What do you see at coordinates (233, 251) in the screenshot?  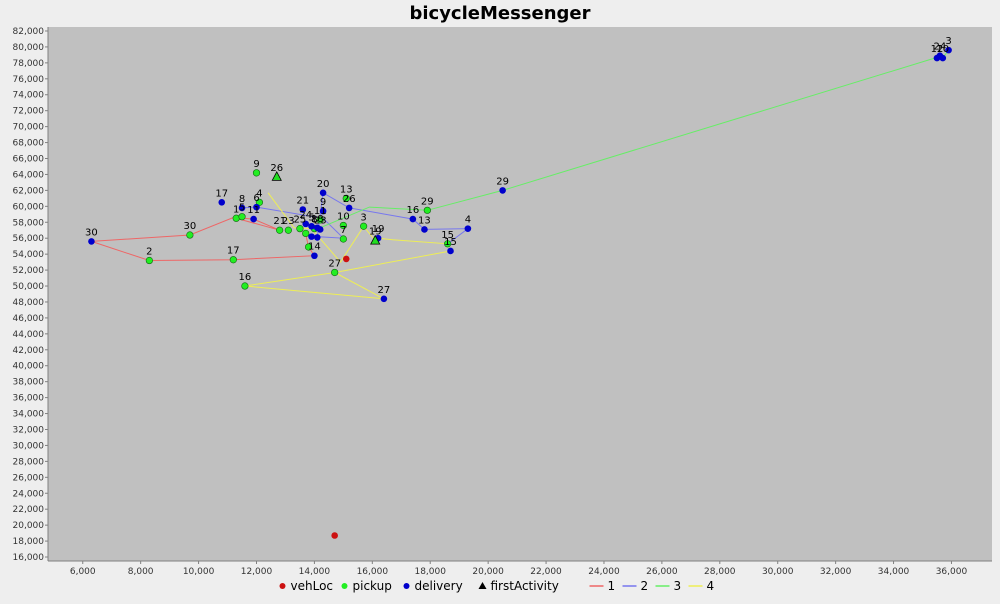 I see `pickup-label: 17` at bounding box center [233, 251].